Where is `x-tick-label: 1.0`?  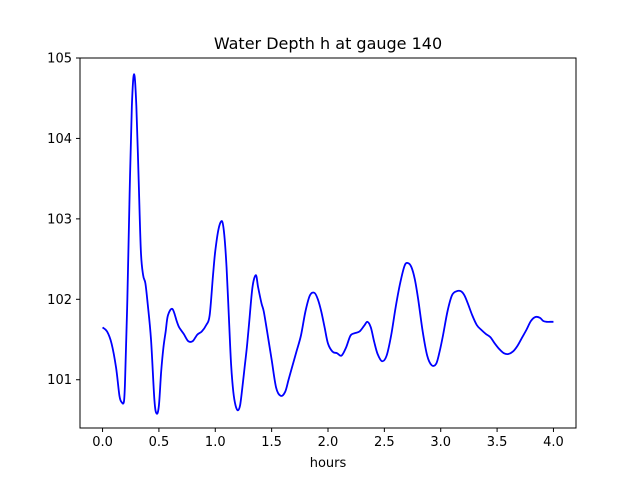
x-tick-label: 1.0 is located at coordinates (215, 442).